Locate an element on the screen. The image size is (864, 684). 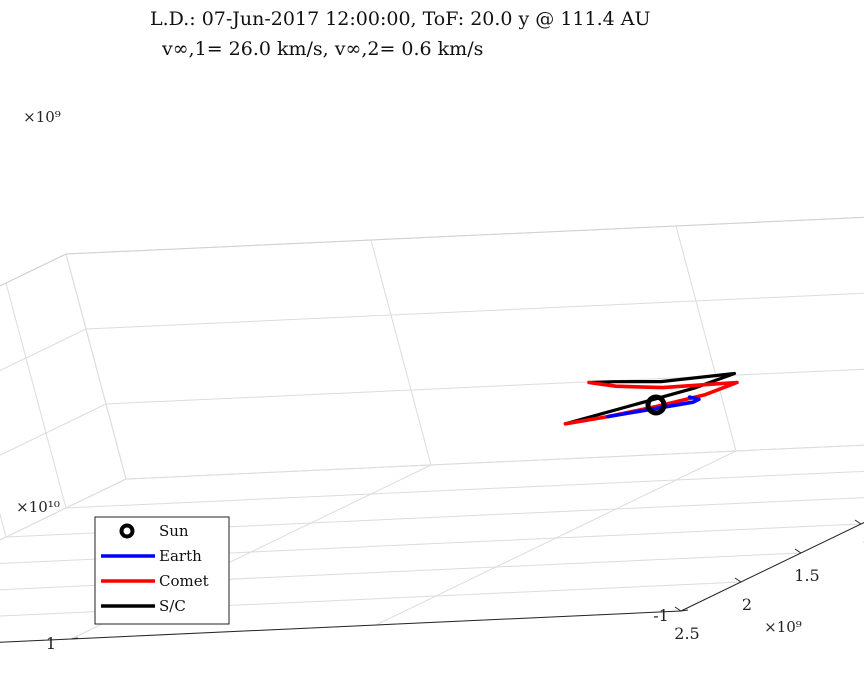
legend: Sun Earth Comet S/C is located at coordinates (162, 570).